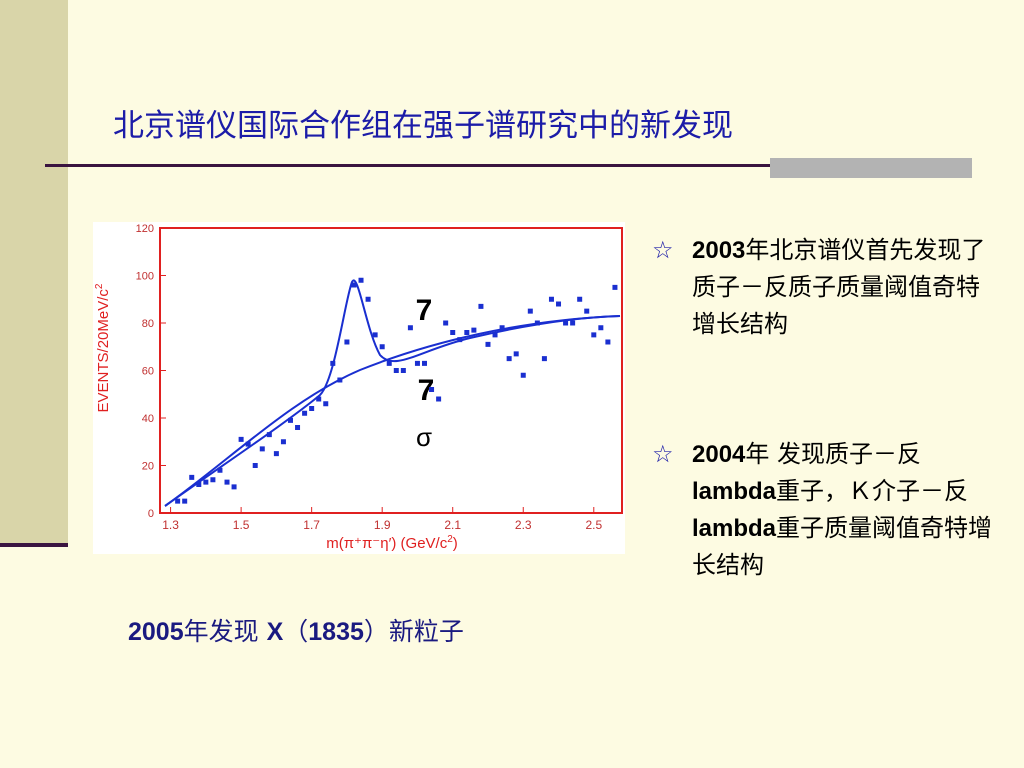 The image size is (1024, 768). Describe the element at coordinates (593, 525) in the screenshot. I see `x-tick-label: 2.5` at that location.